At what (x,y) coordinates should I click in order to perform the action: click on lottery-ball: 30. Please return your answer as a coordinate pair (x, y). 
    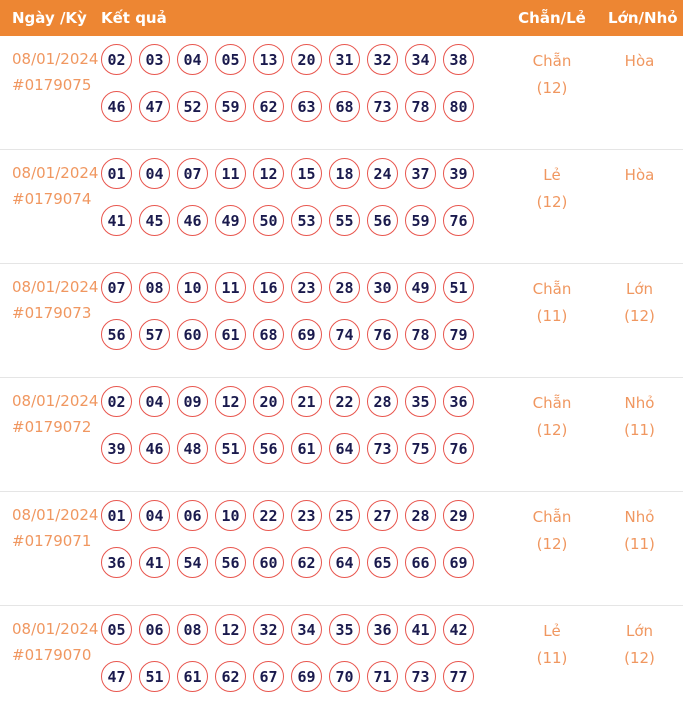
    Looking at the image, I should click on (382, 287).